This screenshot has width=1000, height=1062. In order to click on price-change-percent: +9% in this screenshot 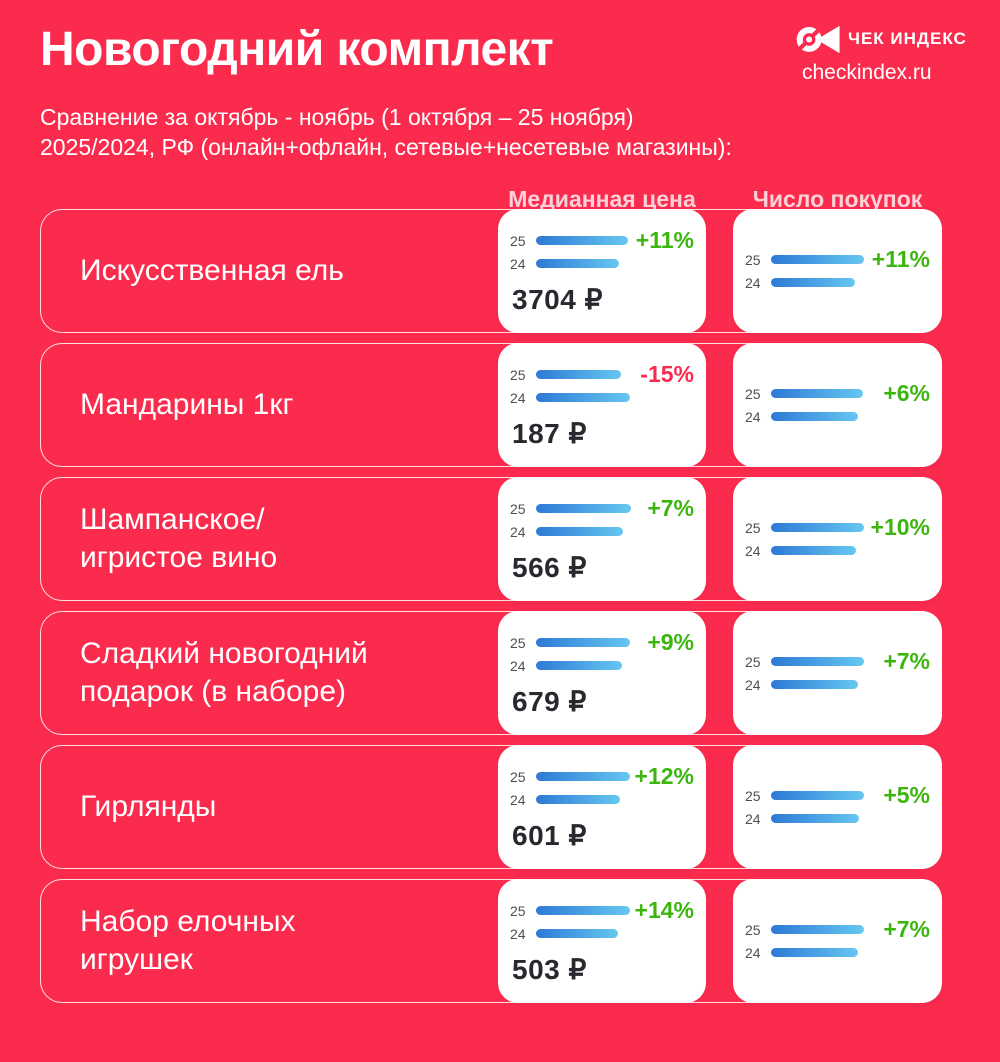, I will do `click(670, 642)`.